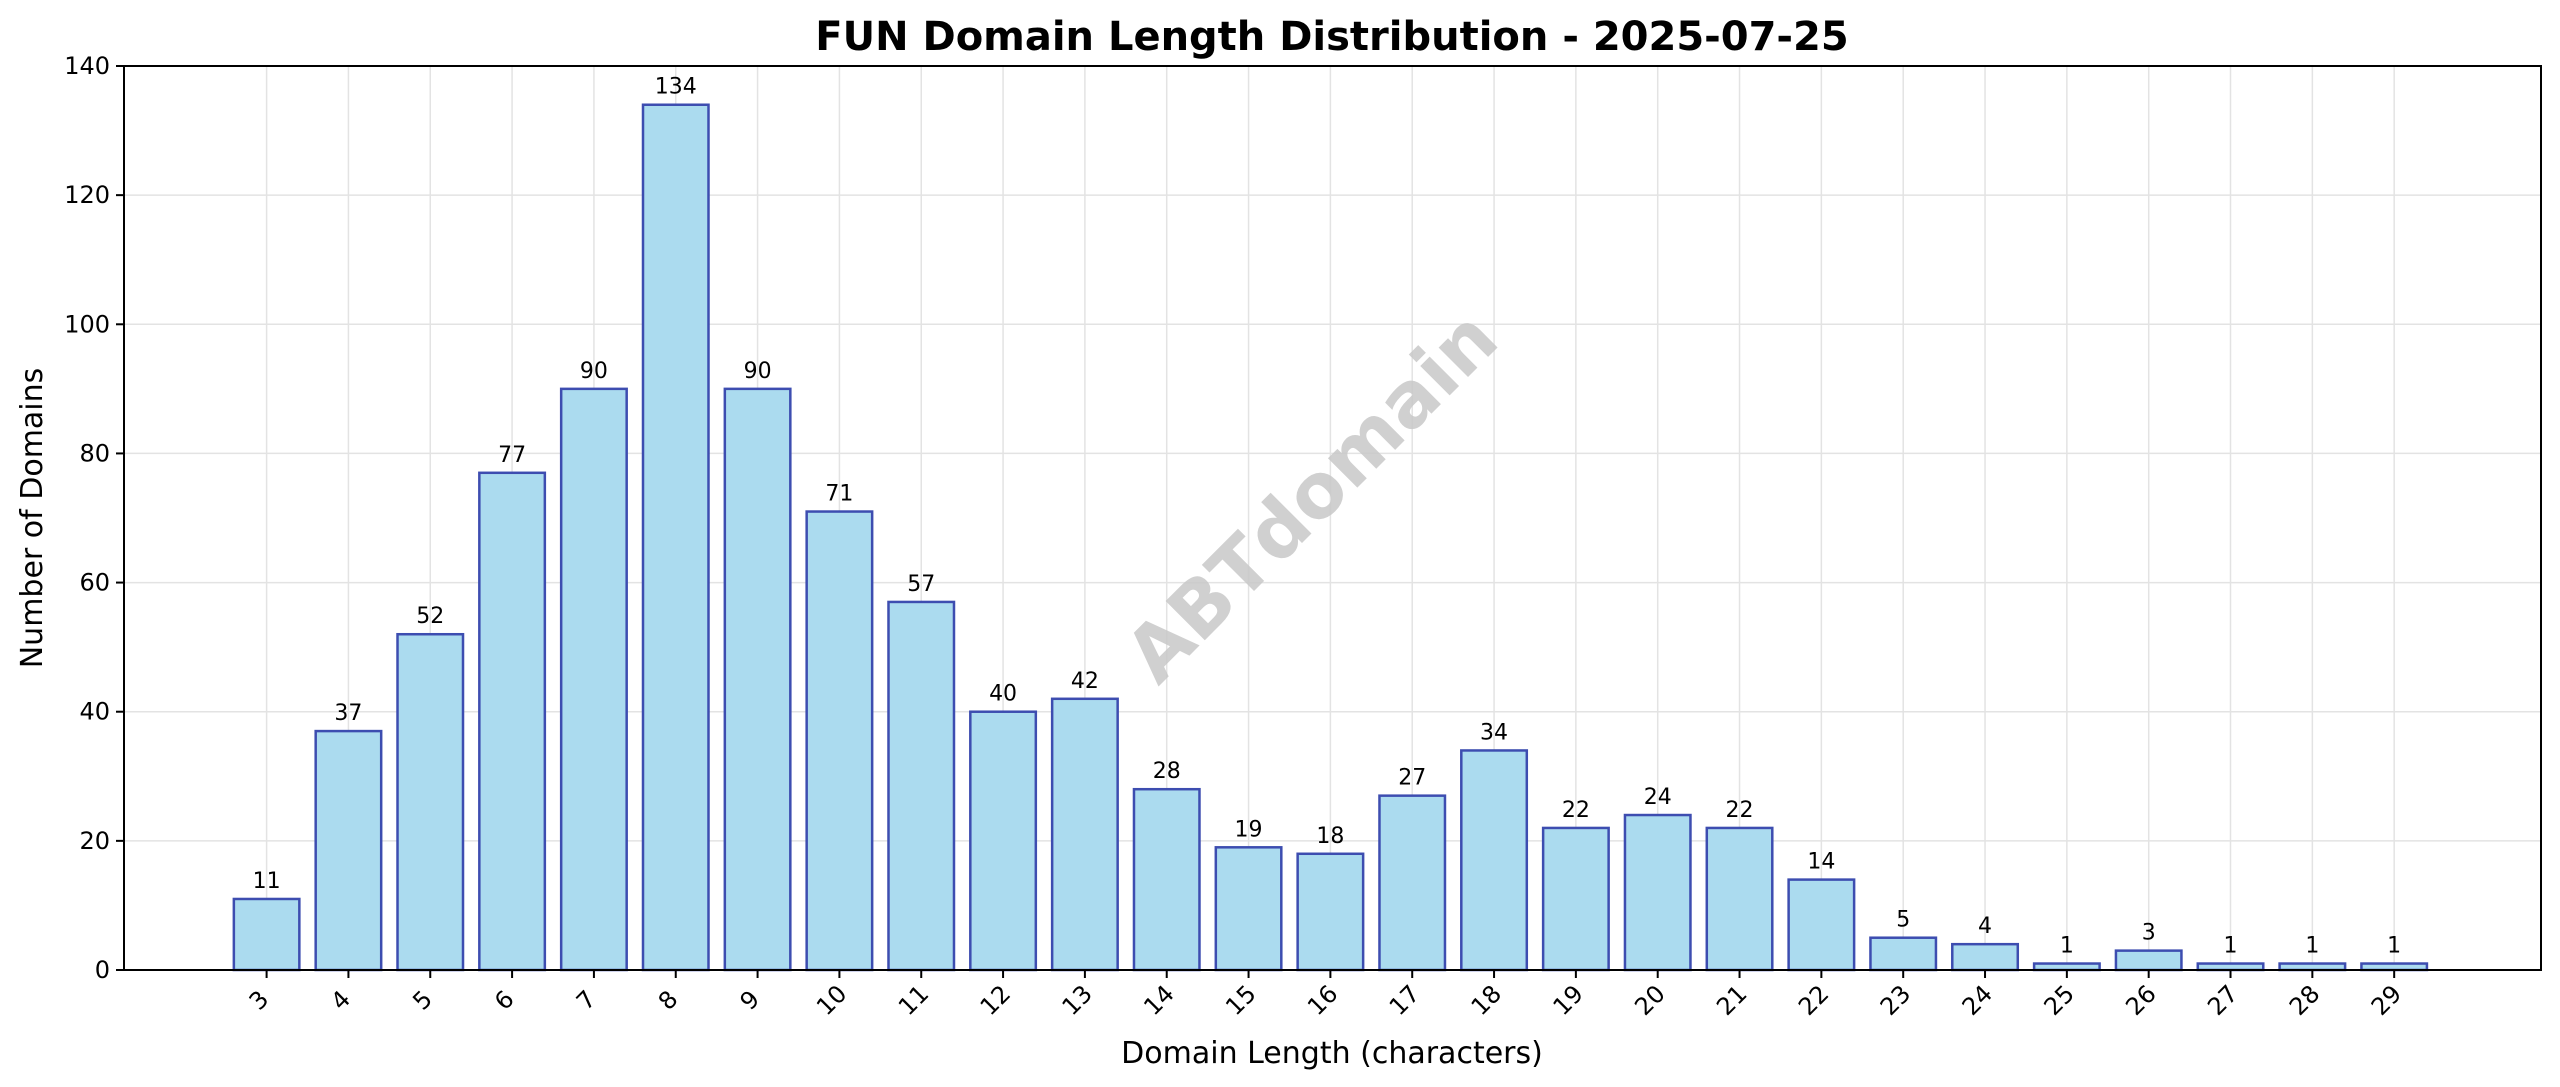  Describe the element at coordinates (430, 616) in the screenshot. I see `data-label-5: 52` at that location.